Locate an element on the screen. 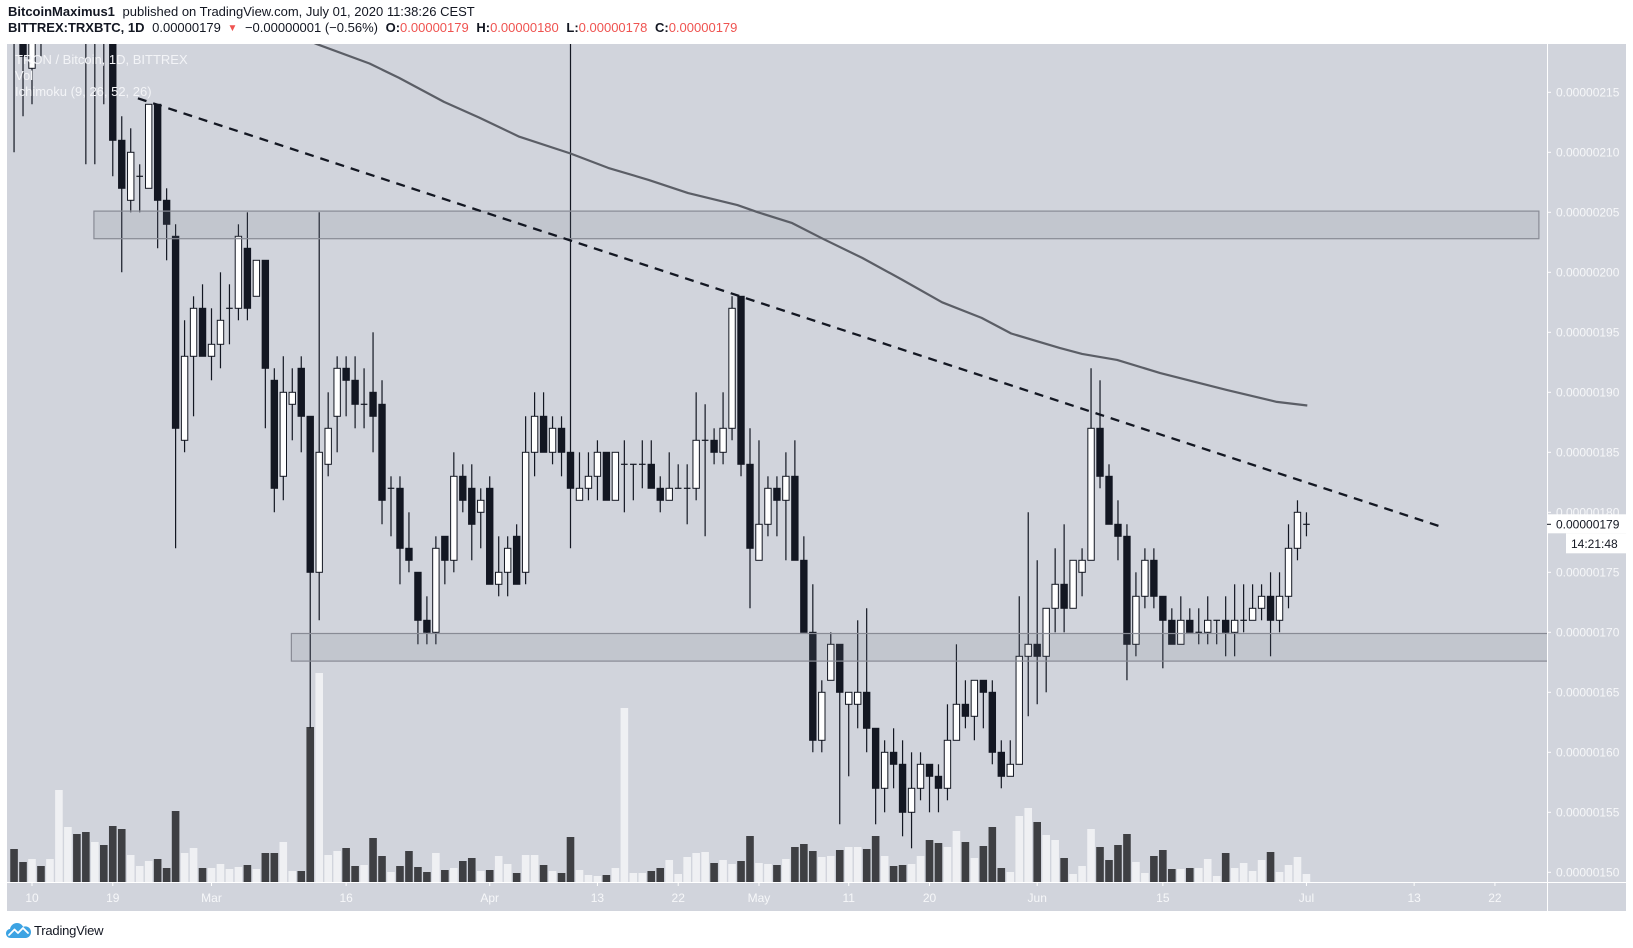 This screenshot has width=1633, height=948. time-axis-label: 22 is located at coordinates (1495, 898).